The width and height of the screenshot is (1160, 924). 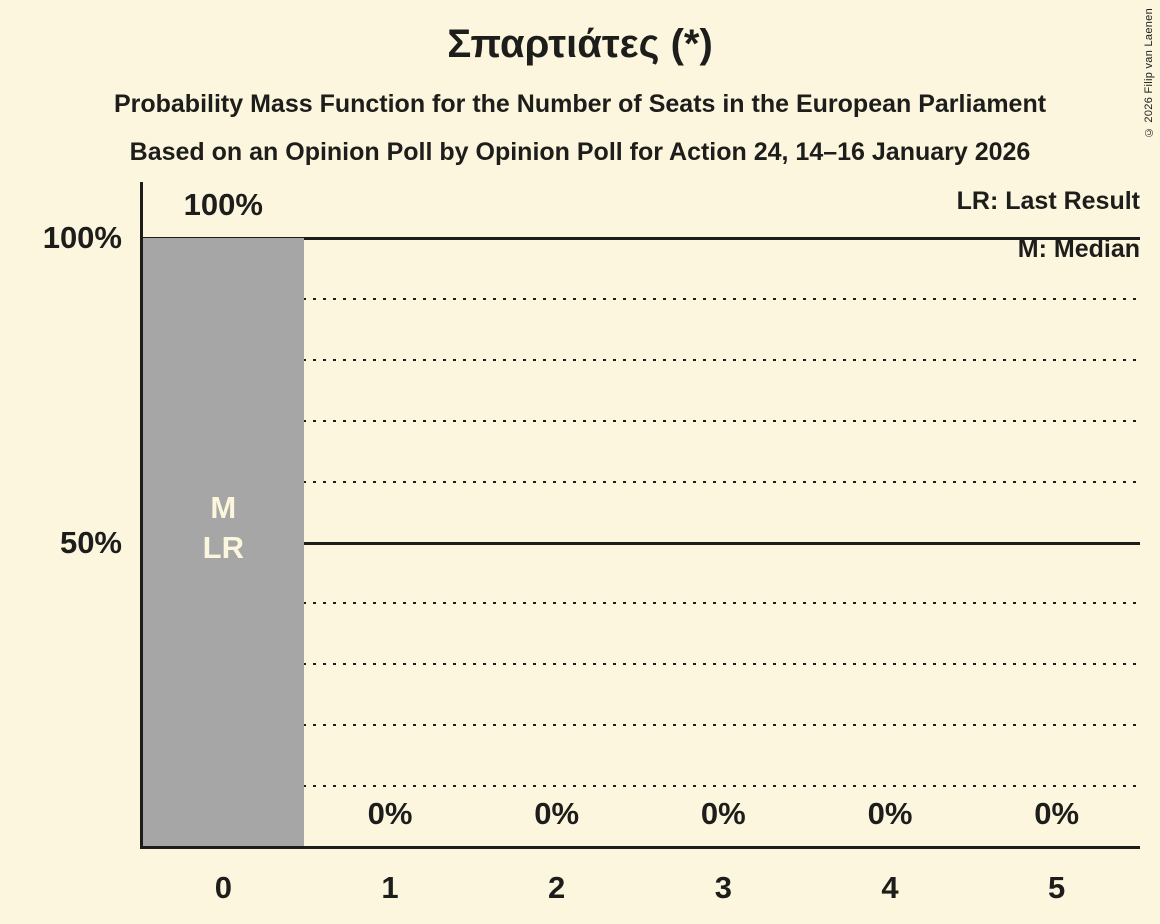 I want to click on value-label-5: 0%, so click(x=1057, y=813).